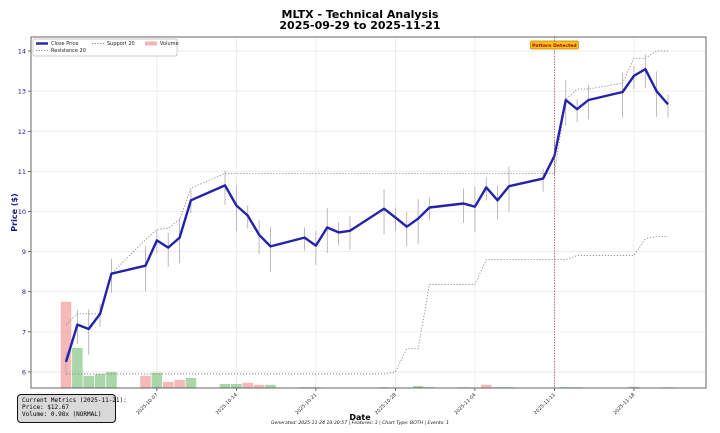 The image size is (720, 433). I want to click on y-axis-label: Price ($), so click(14, 212).